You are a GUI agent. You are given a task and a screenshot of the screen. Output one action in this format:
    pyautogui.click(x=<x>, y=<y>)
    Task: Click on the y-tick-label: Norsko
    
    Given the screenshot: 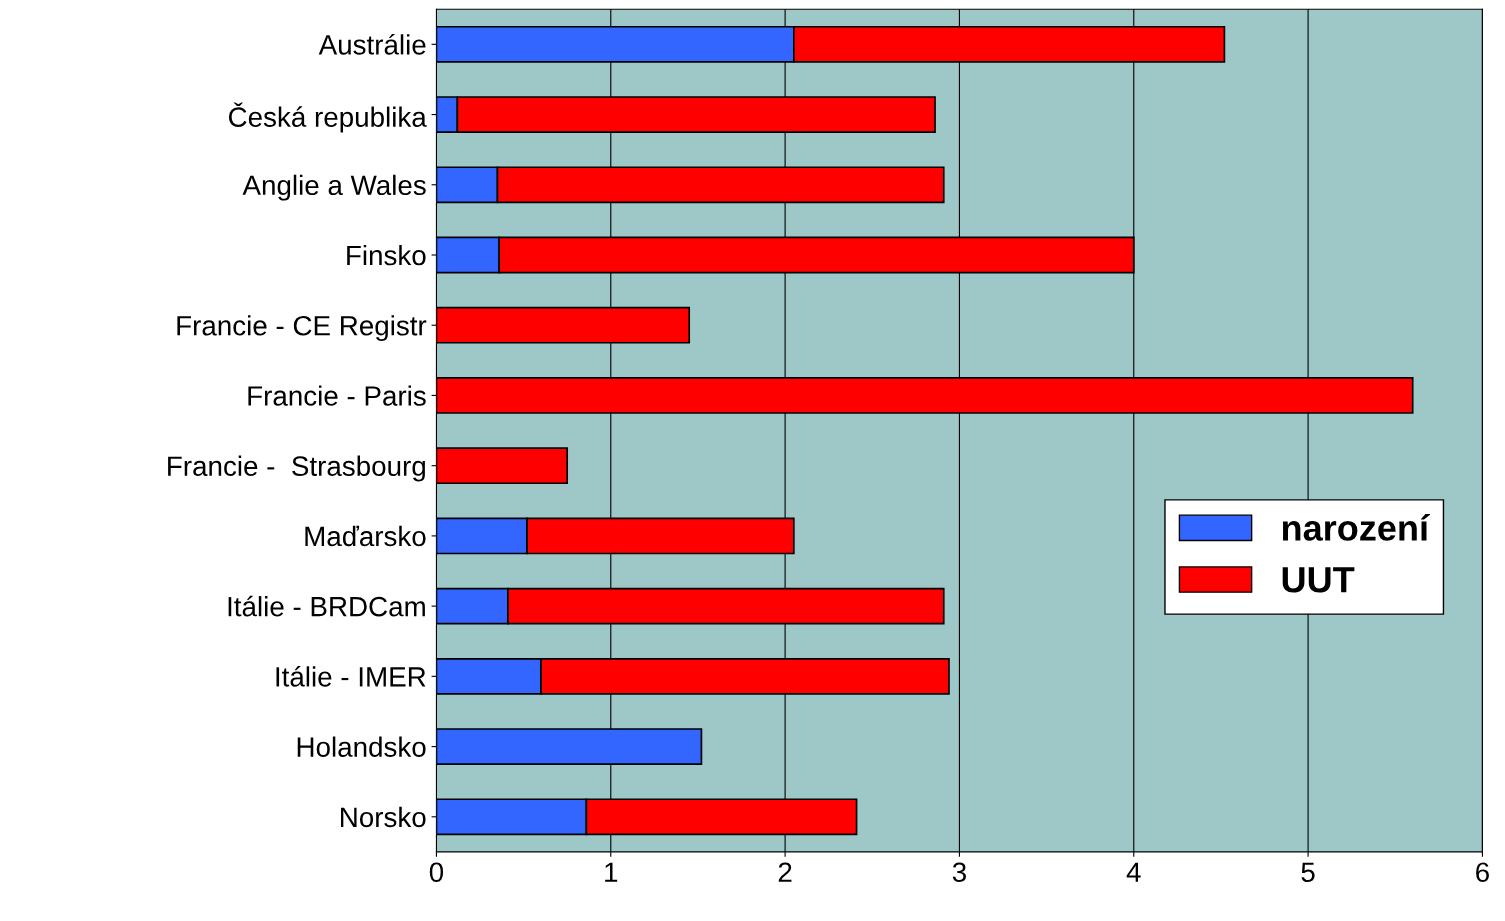 What is the action you would take?
    pyautogui.click(x=383, y=817)
    